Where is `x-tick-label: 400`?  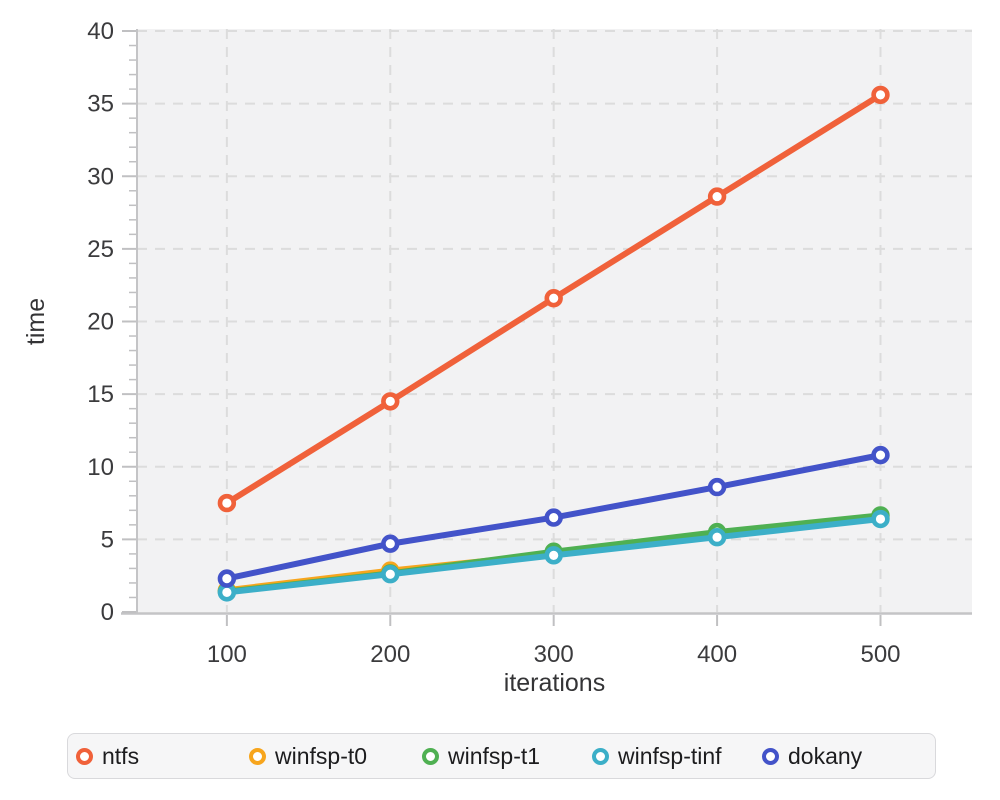
x-tick-label: 400 is located at coordinates (717, 654).